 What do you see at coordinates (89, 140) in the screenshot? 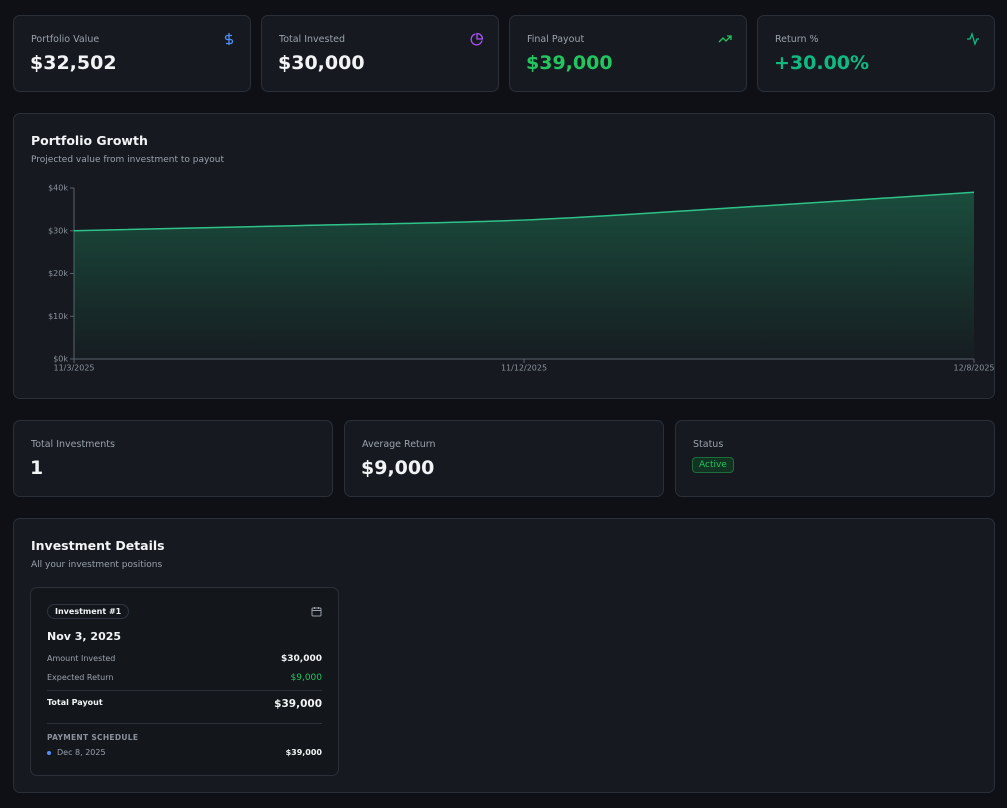
I see `chart-title: Portfolio Growth` at bounding box center [89, 140].